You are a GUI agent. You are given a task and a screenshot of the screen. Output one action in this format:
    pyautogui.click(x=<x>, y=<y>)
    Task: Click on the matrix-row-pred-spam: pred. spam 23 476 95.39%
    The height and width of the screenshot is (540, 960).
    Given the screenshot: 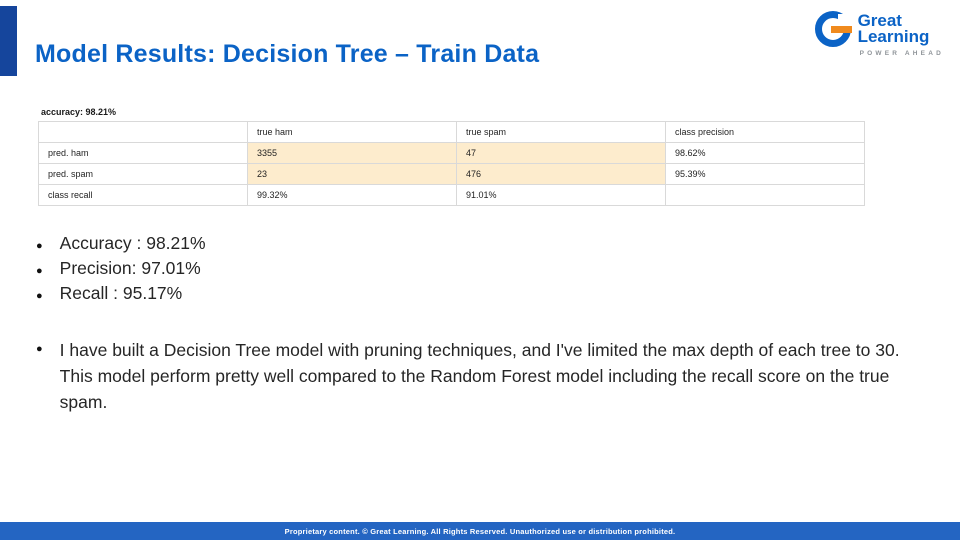 What is the action you would take?
    pyautogui.click(x=451, y=174)
    